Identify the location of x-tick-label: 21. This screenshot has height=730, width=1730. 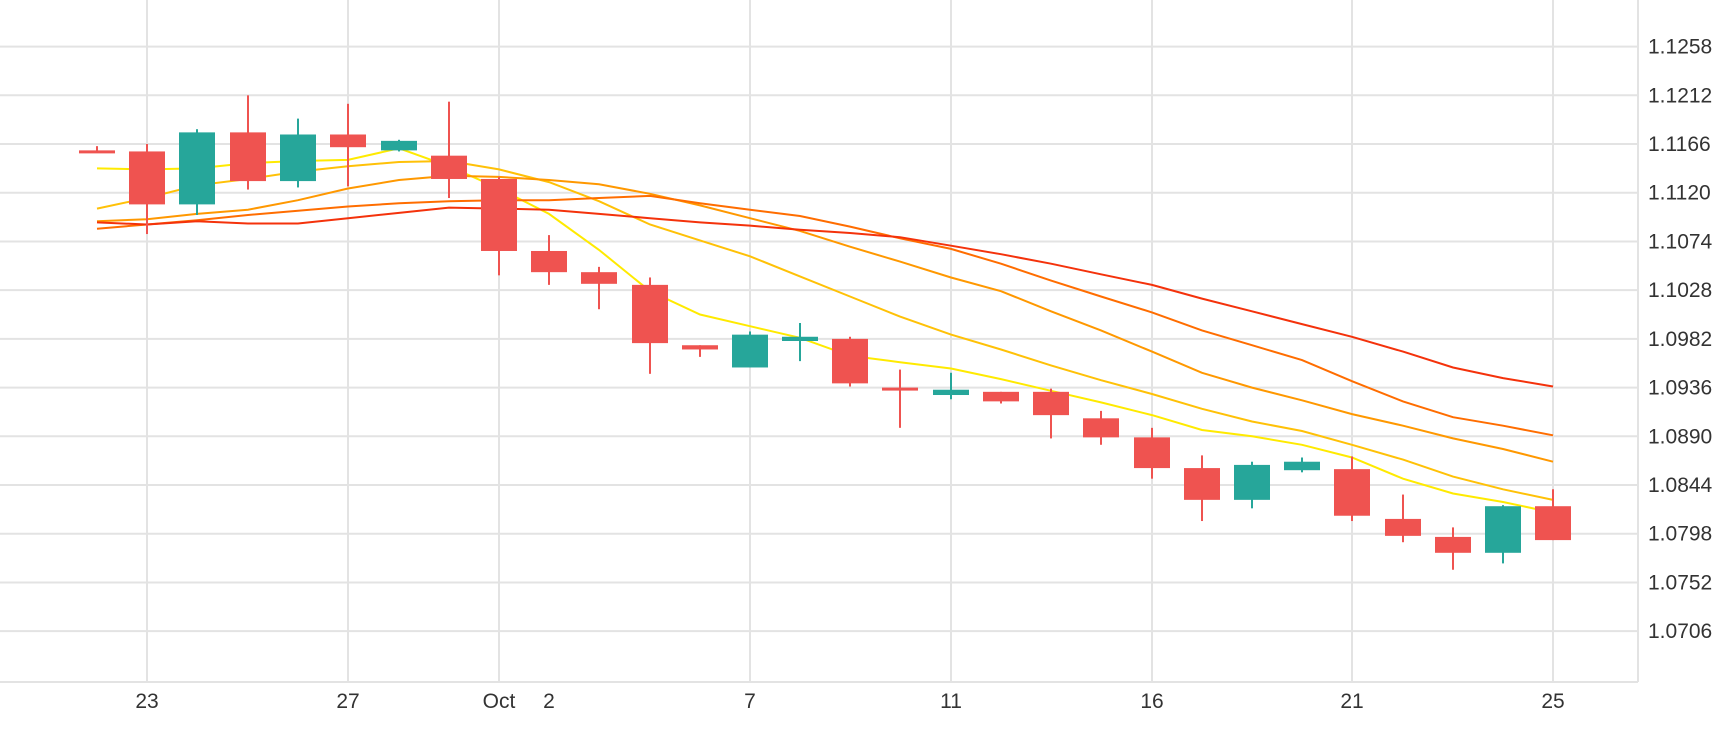
(1351, 701).